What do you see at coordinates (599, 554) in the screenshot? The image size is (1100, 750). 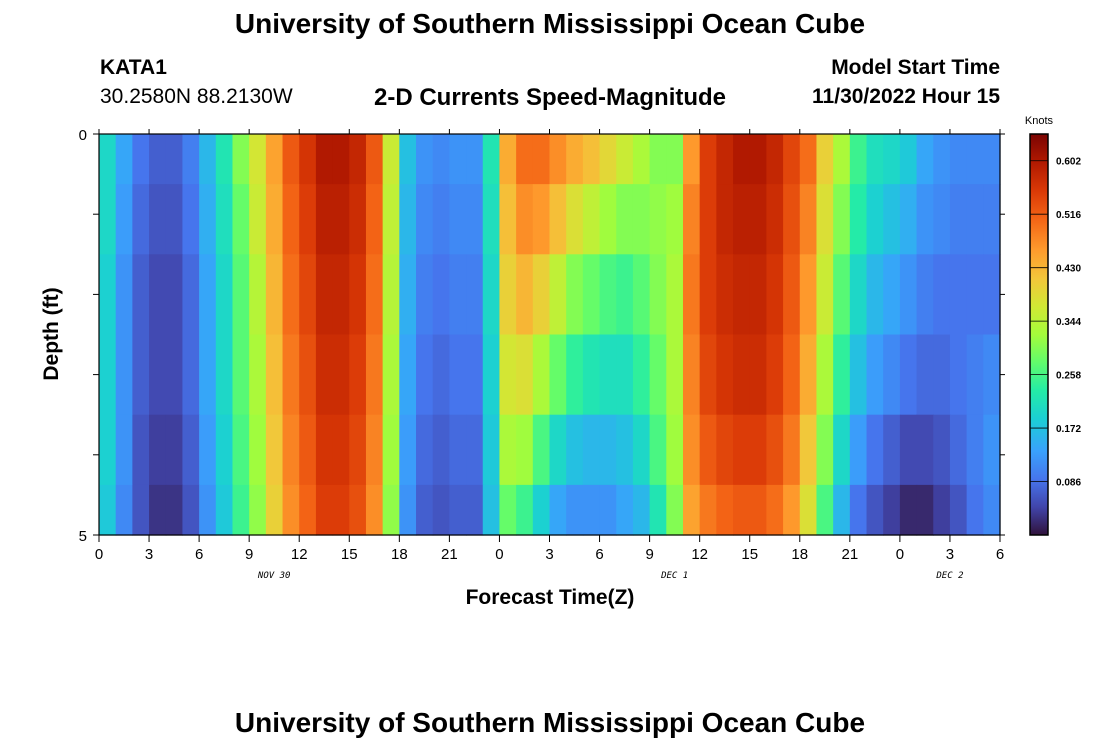 I see `x-tick-label: 6` at bounding box center [599, 554].